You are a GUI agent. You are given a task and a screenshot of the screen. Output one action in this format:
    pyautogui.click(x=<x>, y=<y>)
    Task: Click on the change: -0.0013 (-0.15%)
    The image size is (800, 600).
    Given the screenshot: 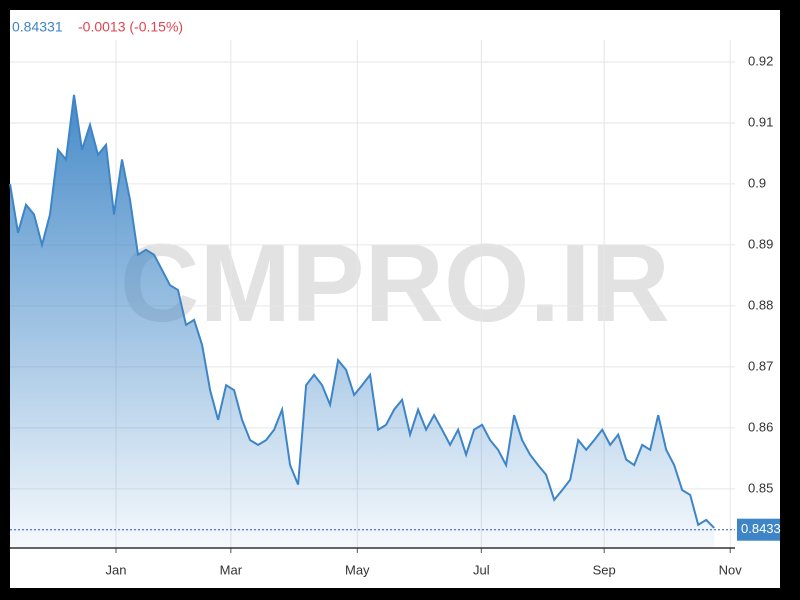 What is the action you would take?
    pyautogui.click(x=130, y=27)
    